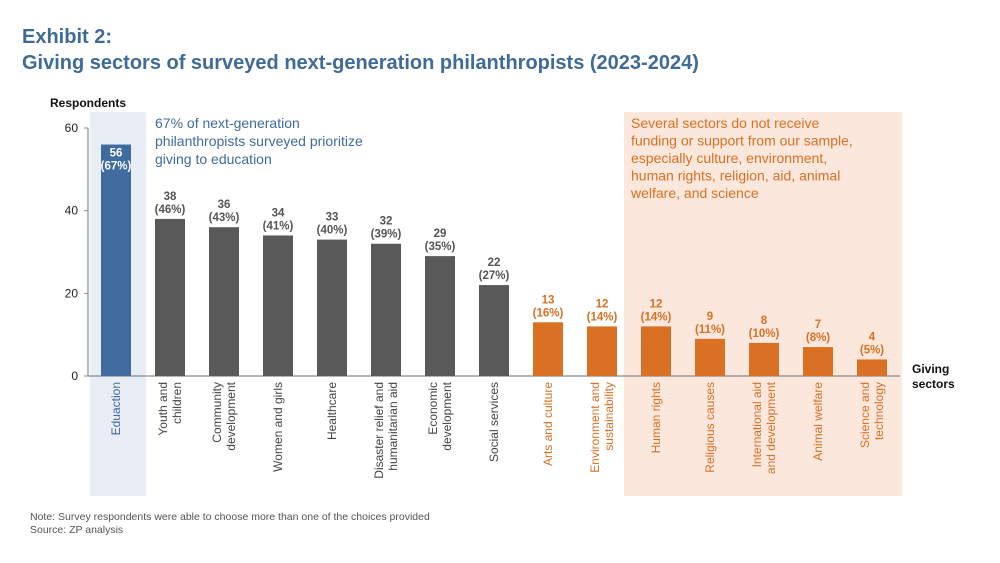  What do you see at coordinates (710, 330) in the screenshot?
I see `data-label-percent: (11%)` at bounding box center [710, 330].